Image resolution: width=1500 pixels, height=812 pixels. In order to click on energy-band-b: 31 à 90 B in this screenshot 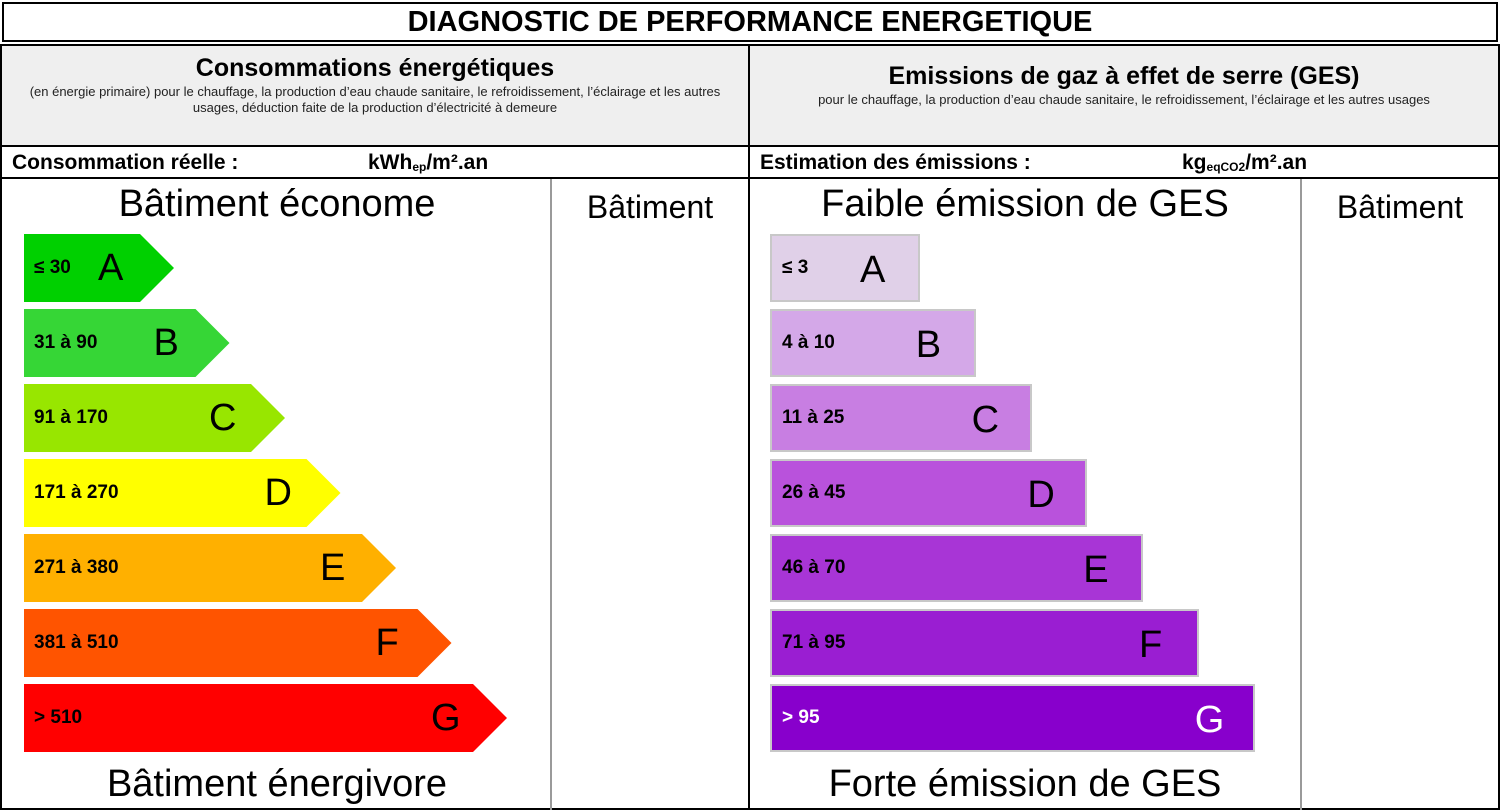, I will do `click(127, 343)`.